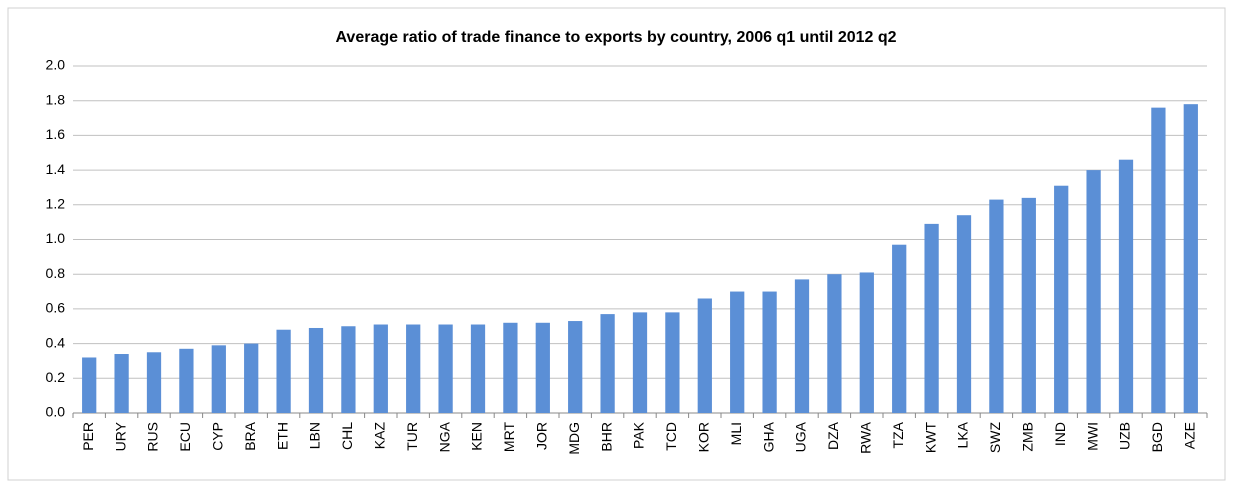  I want to click on y-tick-label: 1.0, so click(56, 238).